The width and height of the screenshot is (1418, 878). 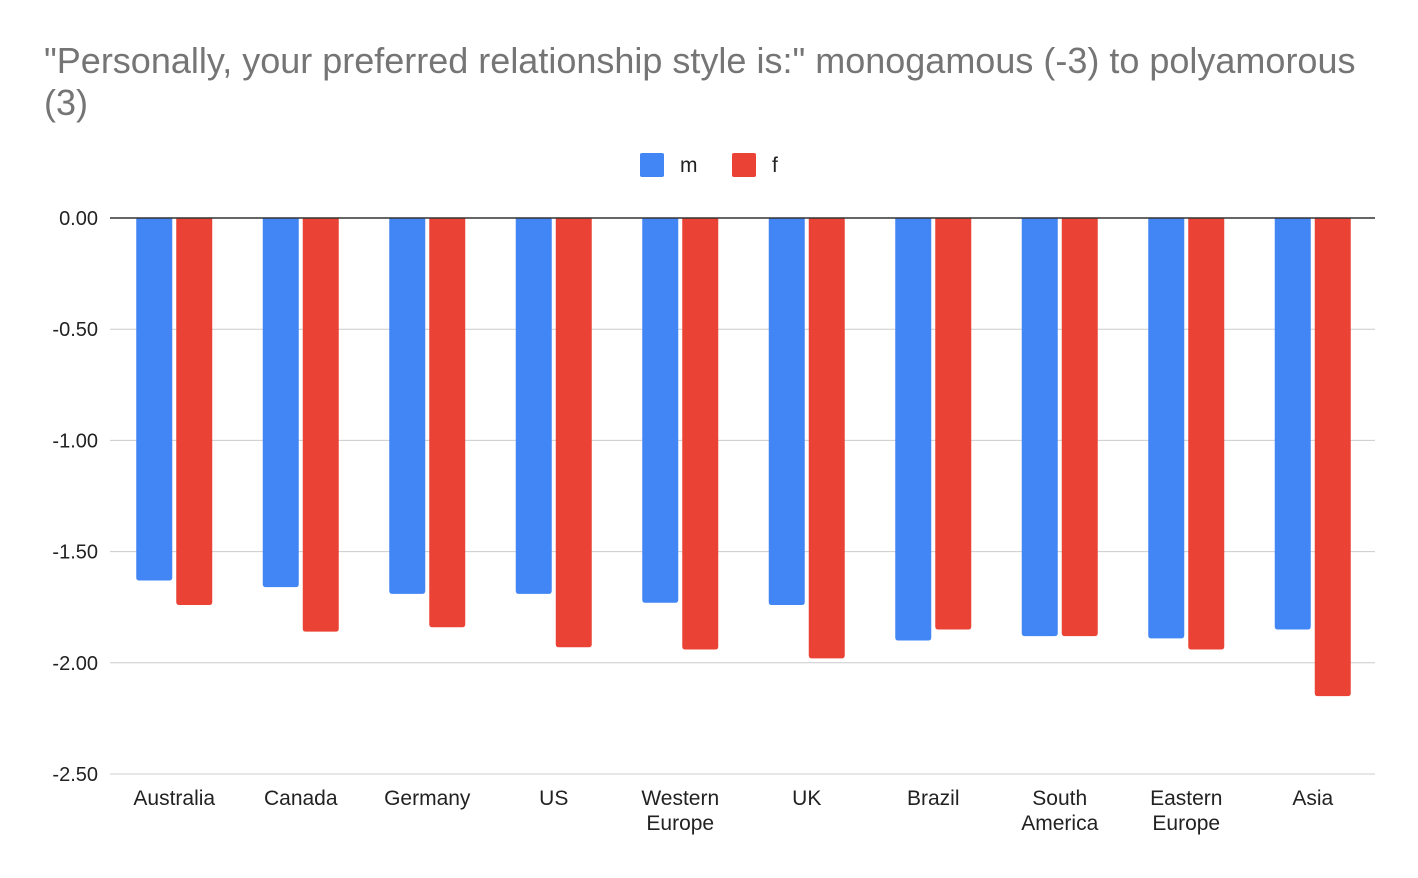 I want to click on y-tick-label: -1.50, so click(x=75, y=553).